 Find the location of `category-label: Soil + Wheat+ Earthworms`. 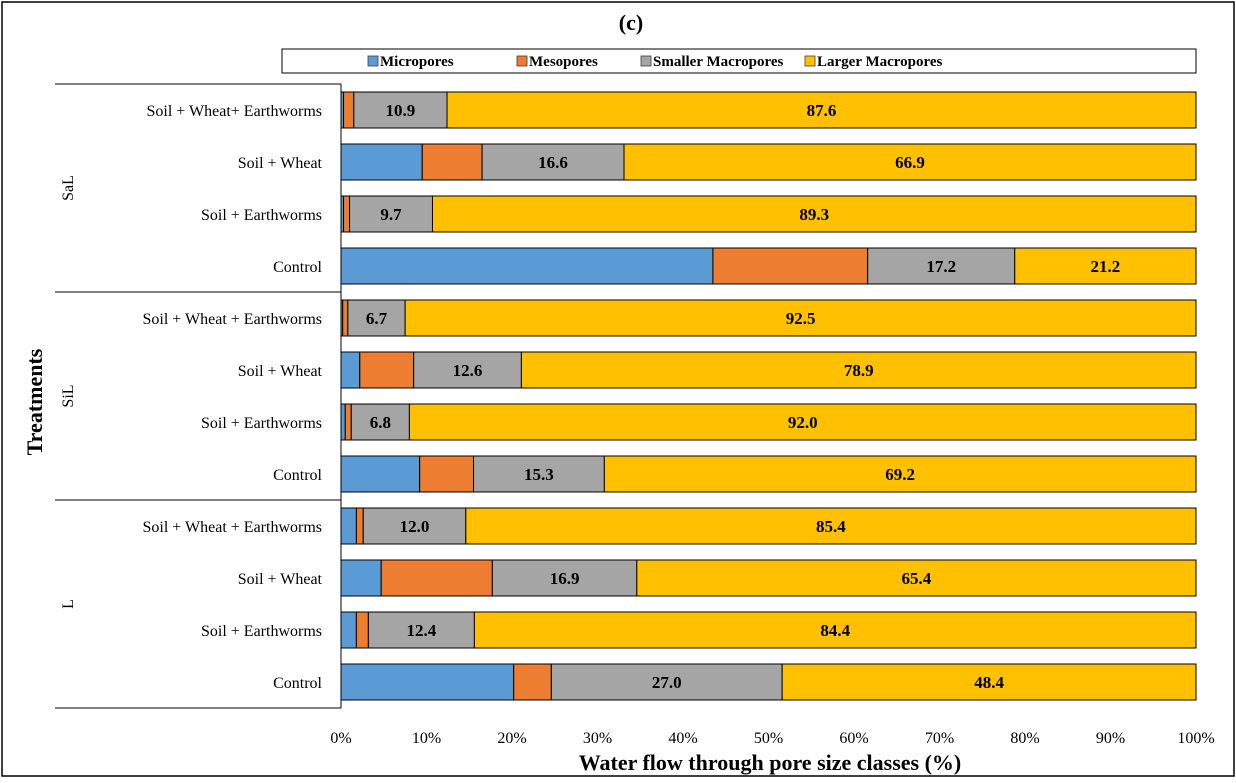

category-label: Soil + Wheat+ Earthworms is located at coordinates (235, 111).